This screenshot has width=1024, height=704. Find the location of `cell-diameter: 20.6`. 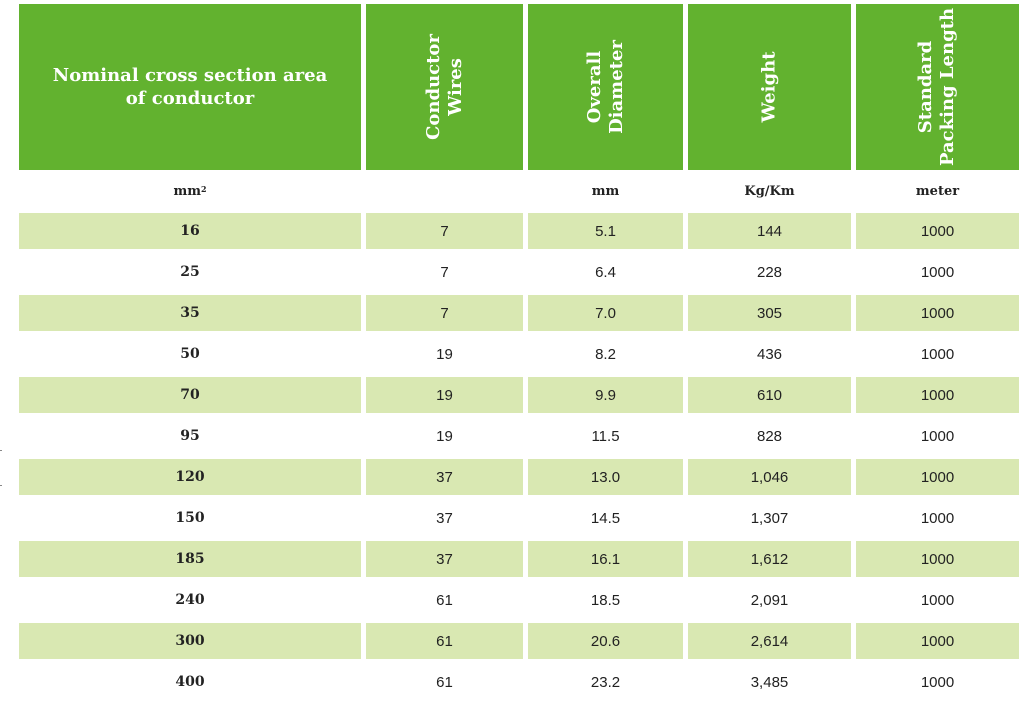

cell-diameter: 20.6 is located at coordinates (605, 641).